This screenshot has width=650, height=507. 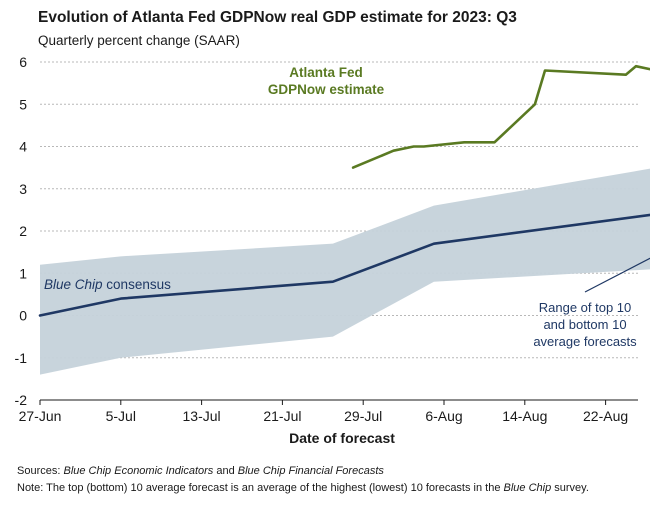 What do you see at coordinates (225, 471) in the screenshot?
I see `sources-and: and` at bounding box center [225, 471].